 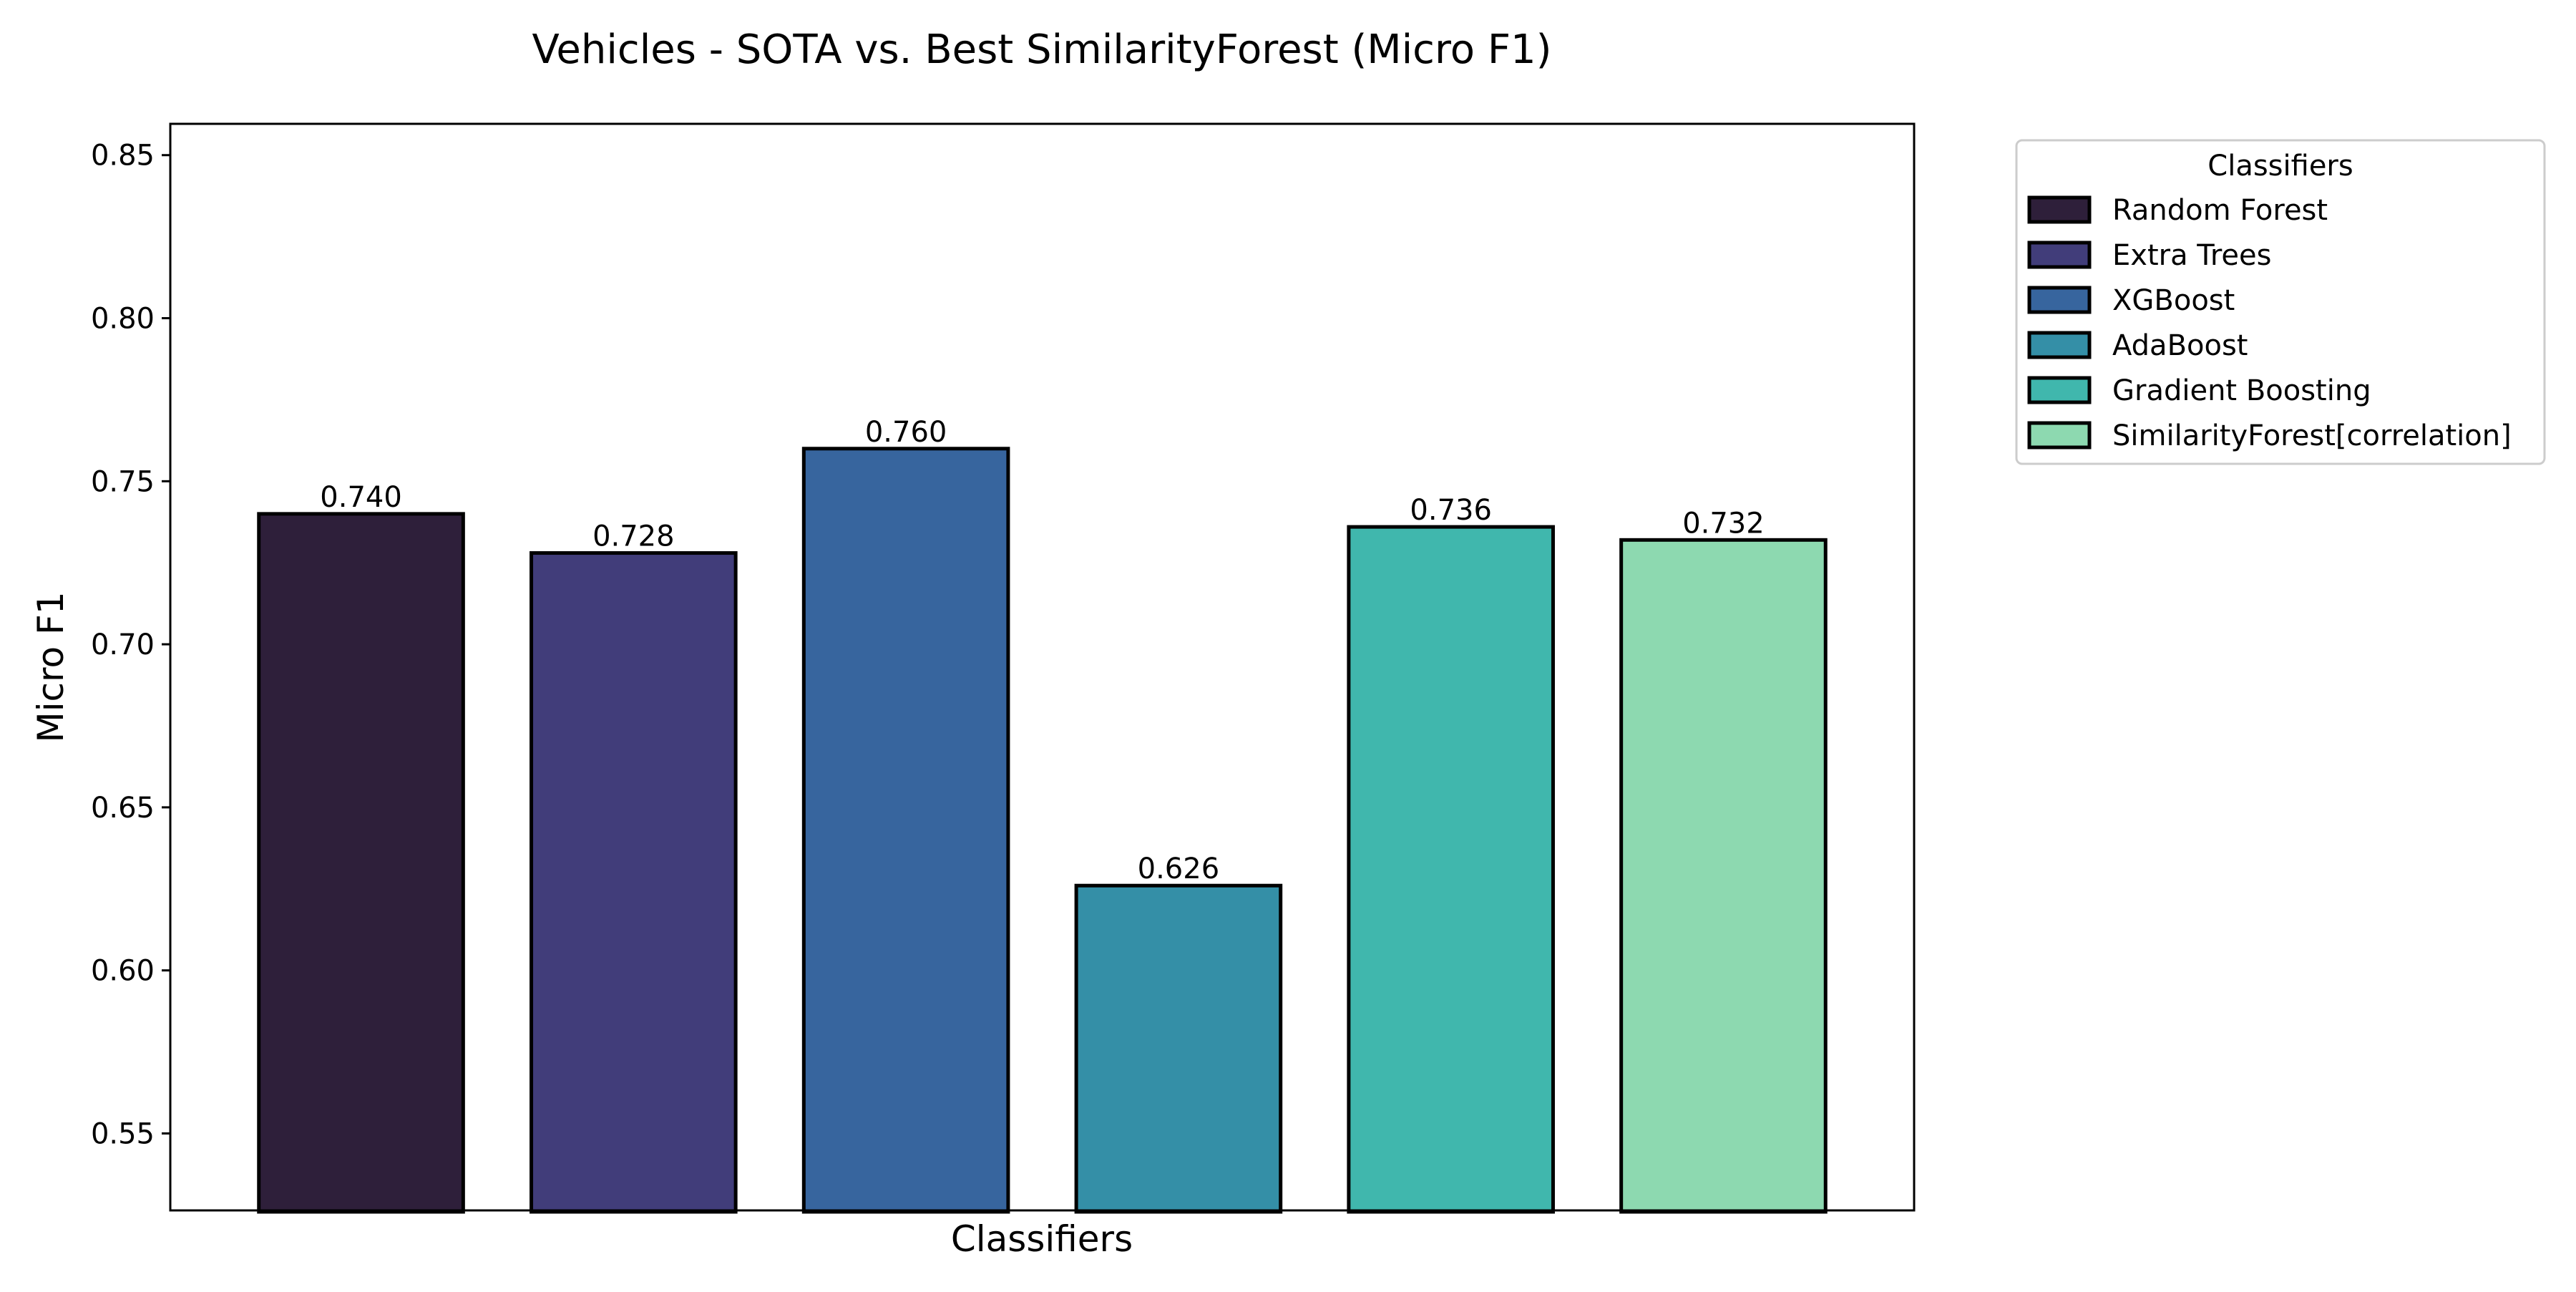 I want to click on legend-title: Classifiers, so click(x=2280, y=166).